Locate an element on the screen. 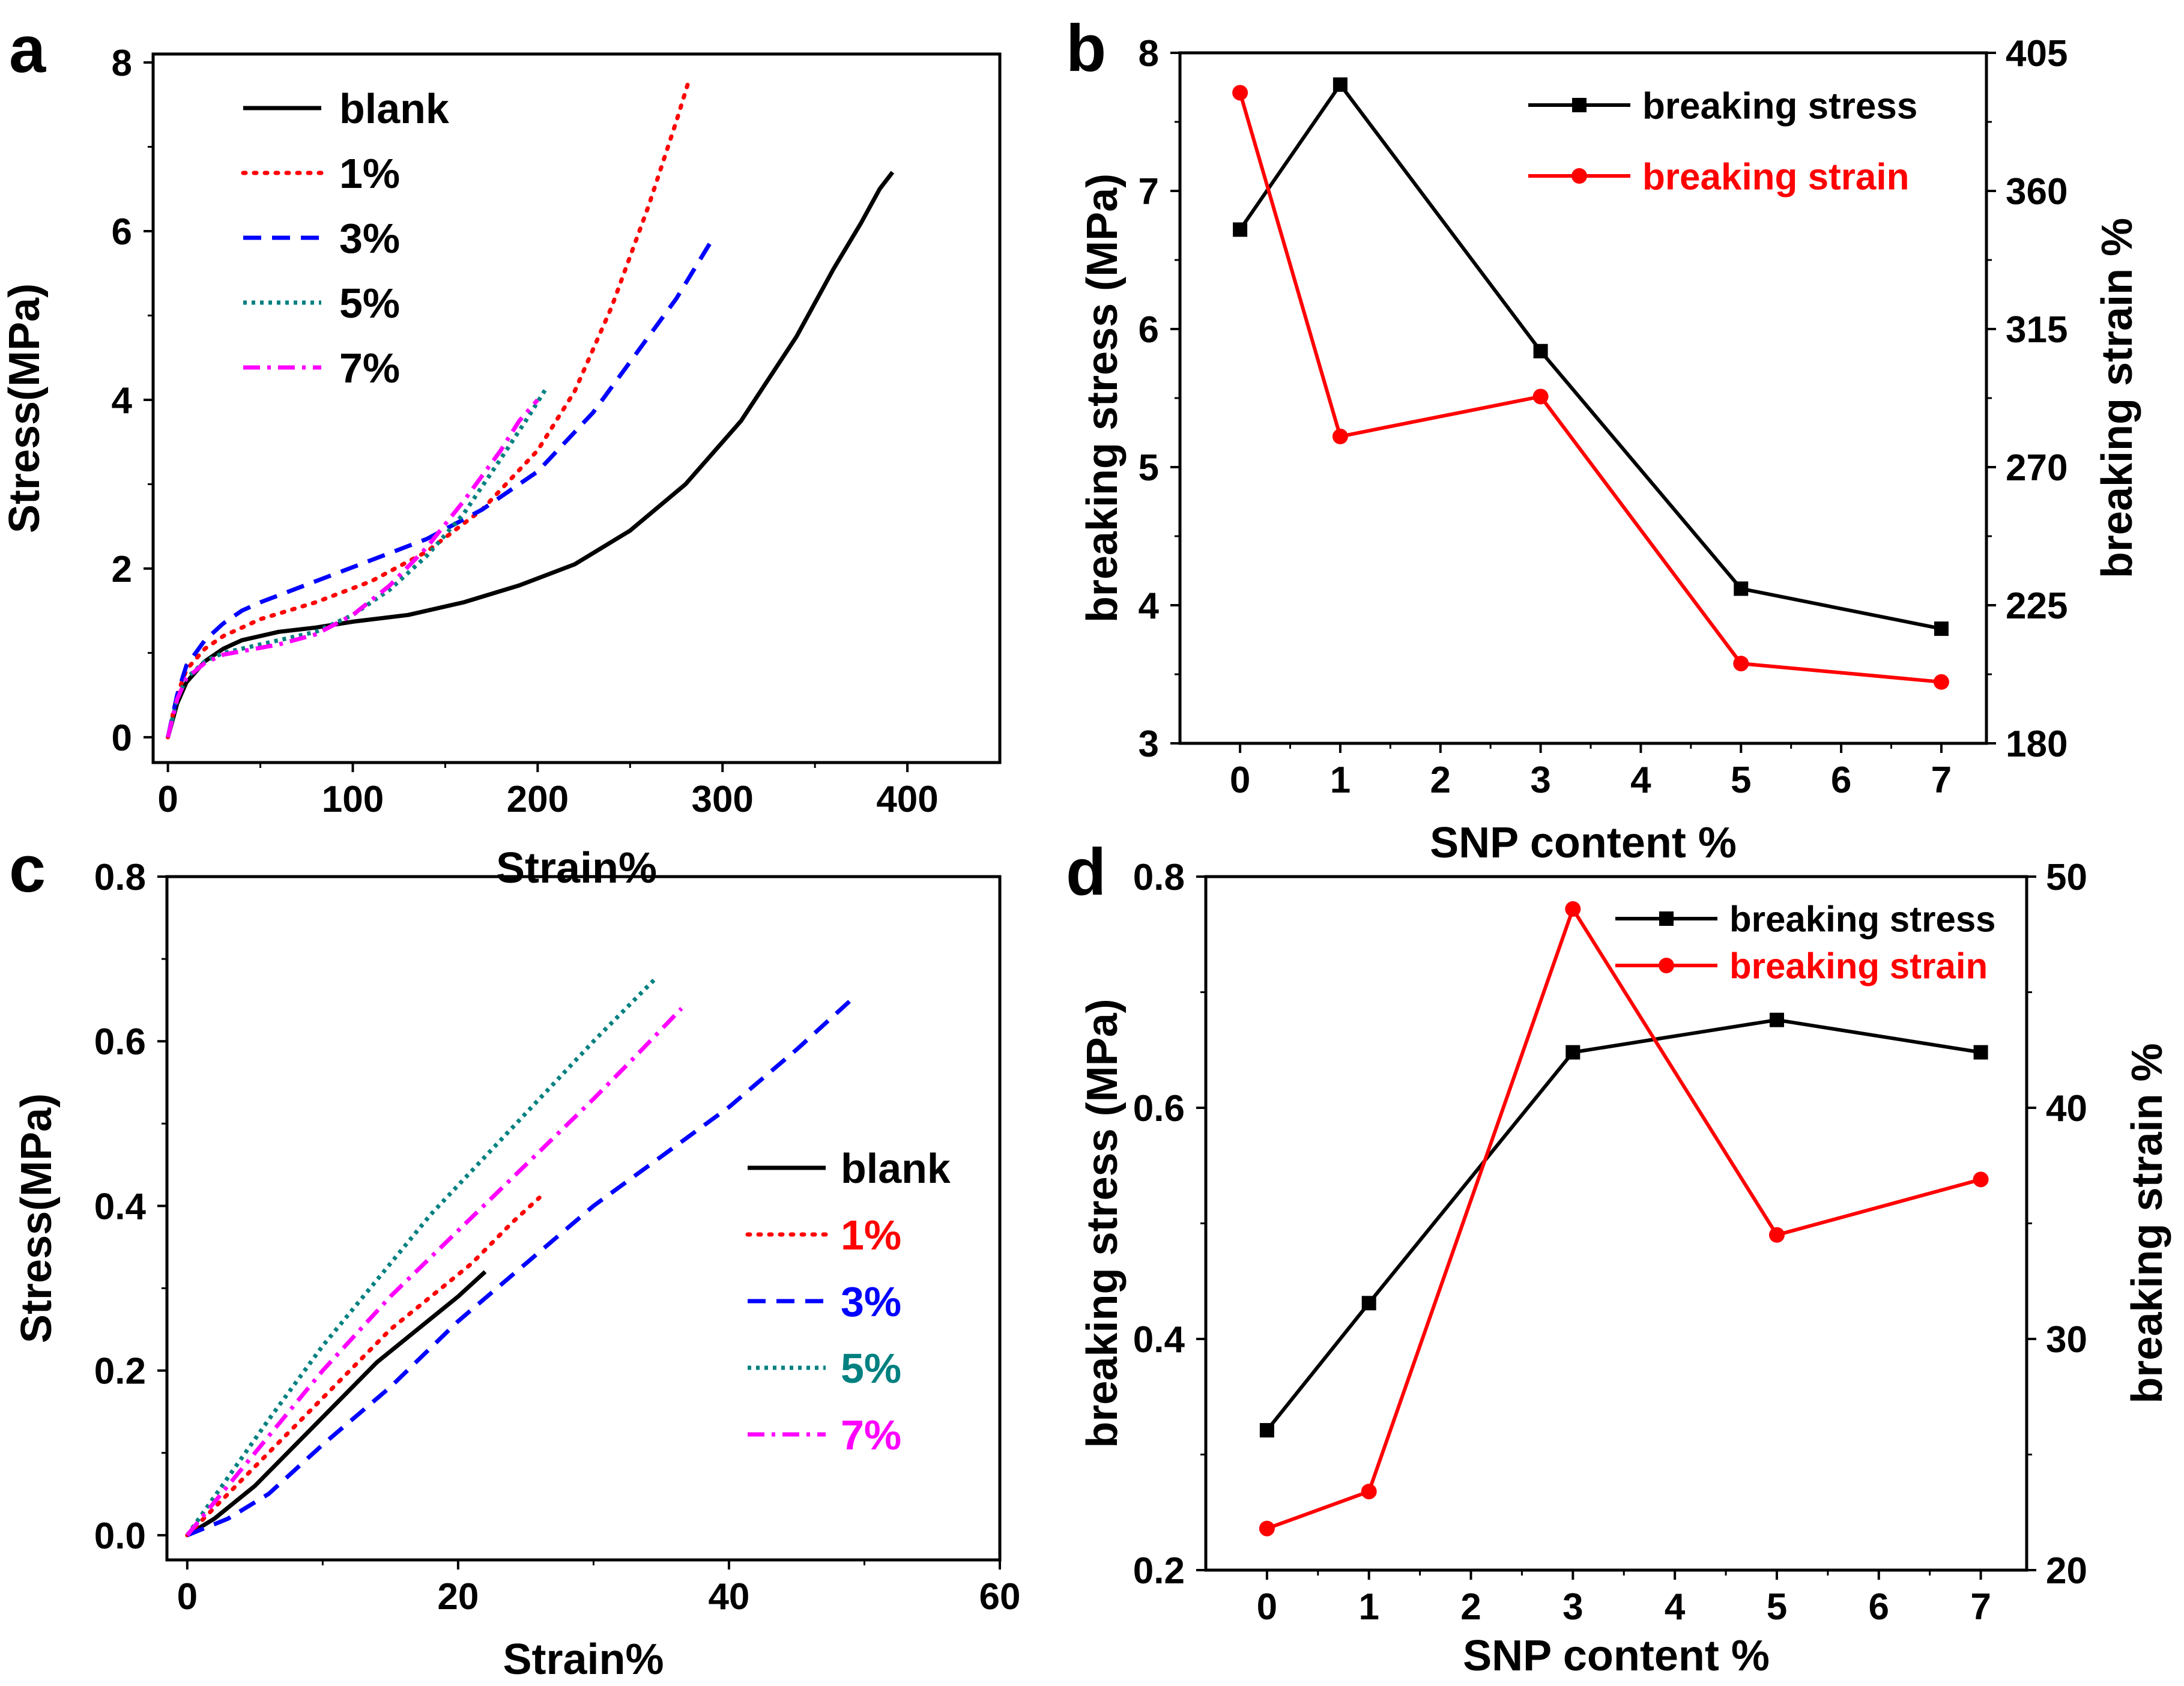 This screenshot has width=2184, height=1686. y2-tick-label: 225 is located at coordinates (2037, 606).